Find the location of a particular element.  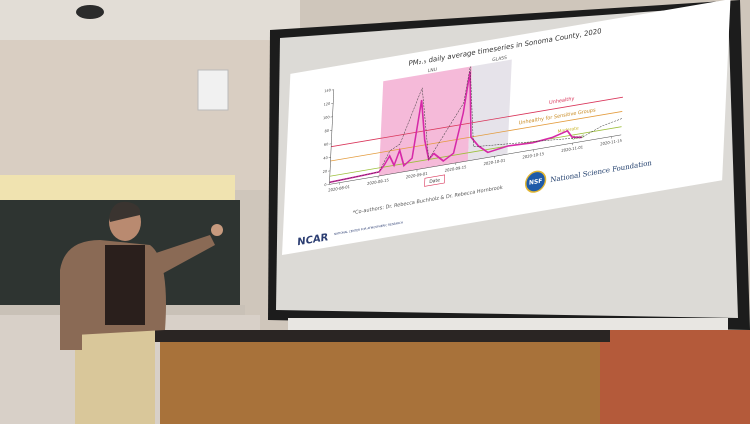

presenter is located at coordinates (141, 312).